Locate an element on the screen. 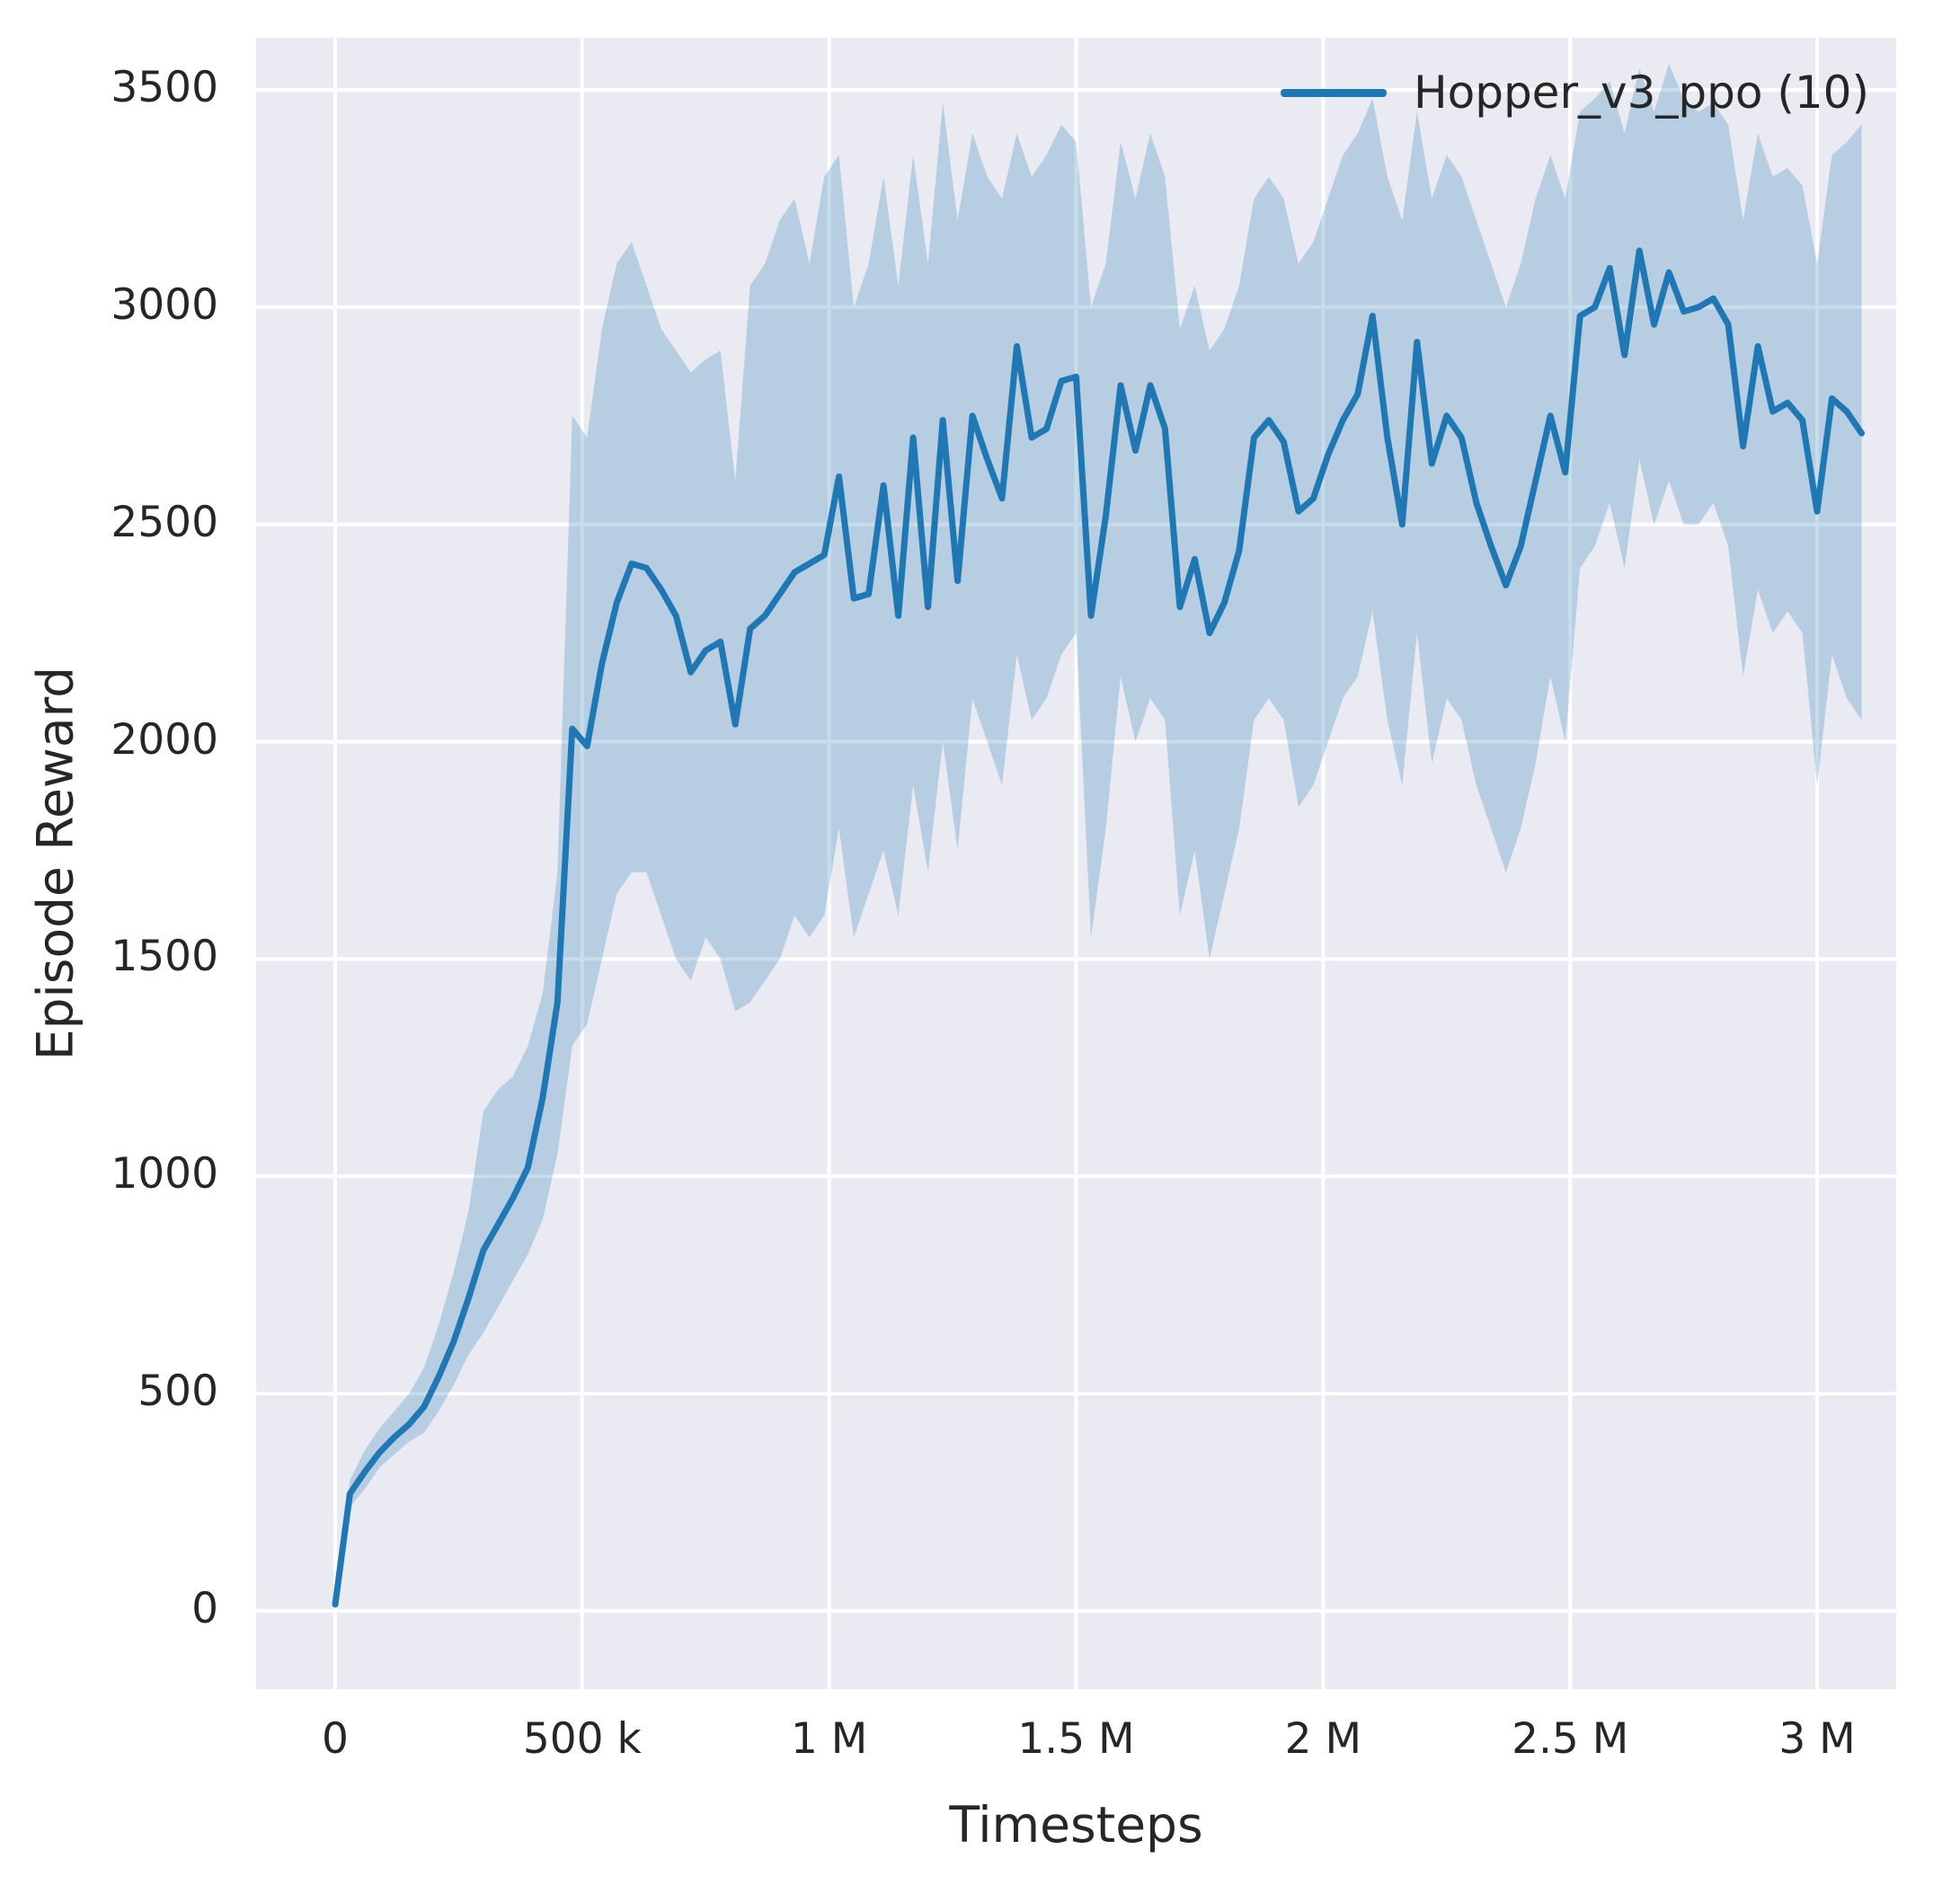 This screenshot has width=1960, height=1885. y-tick-label: 1000 is located at coordinates (164, 1174).